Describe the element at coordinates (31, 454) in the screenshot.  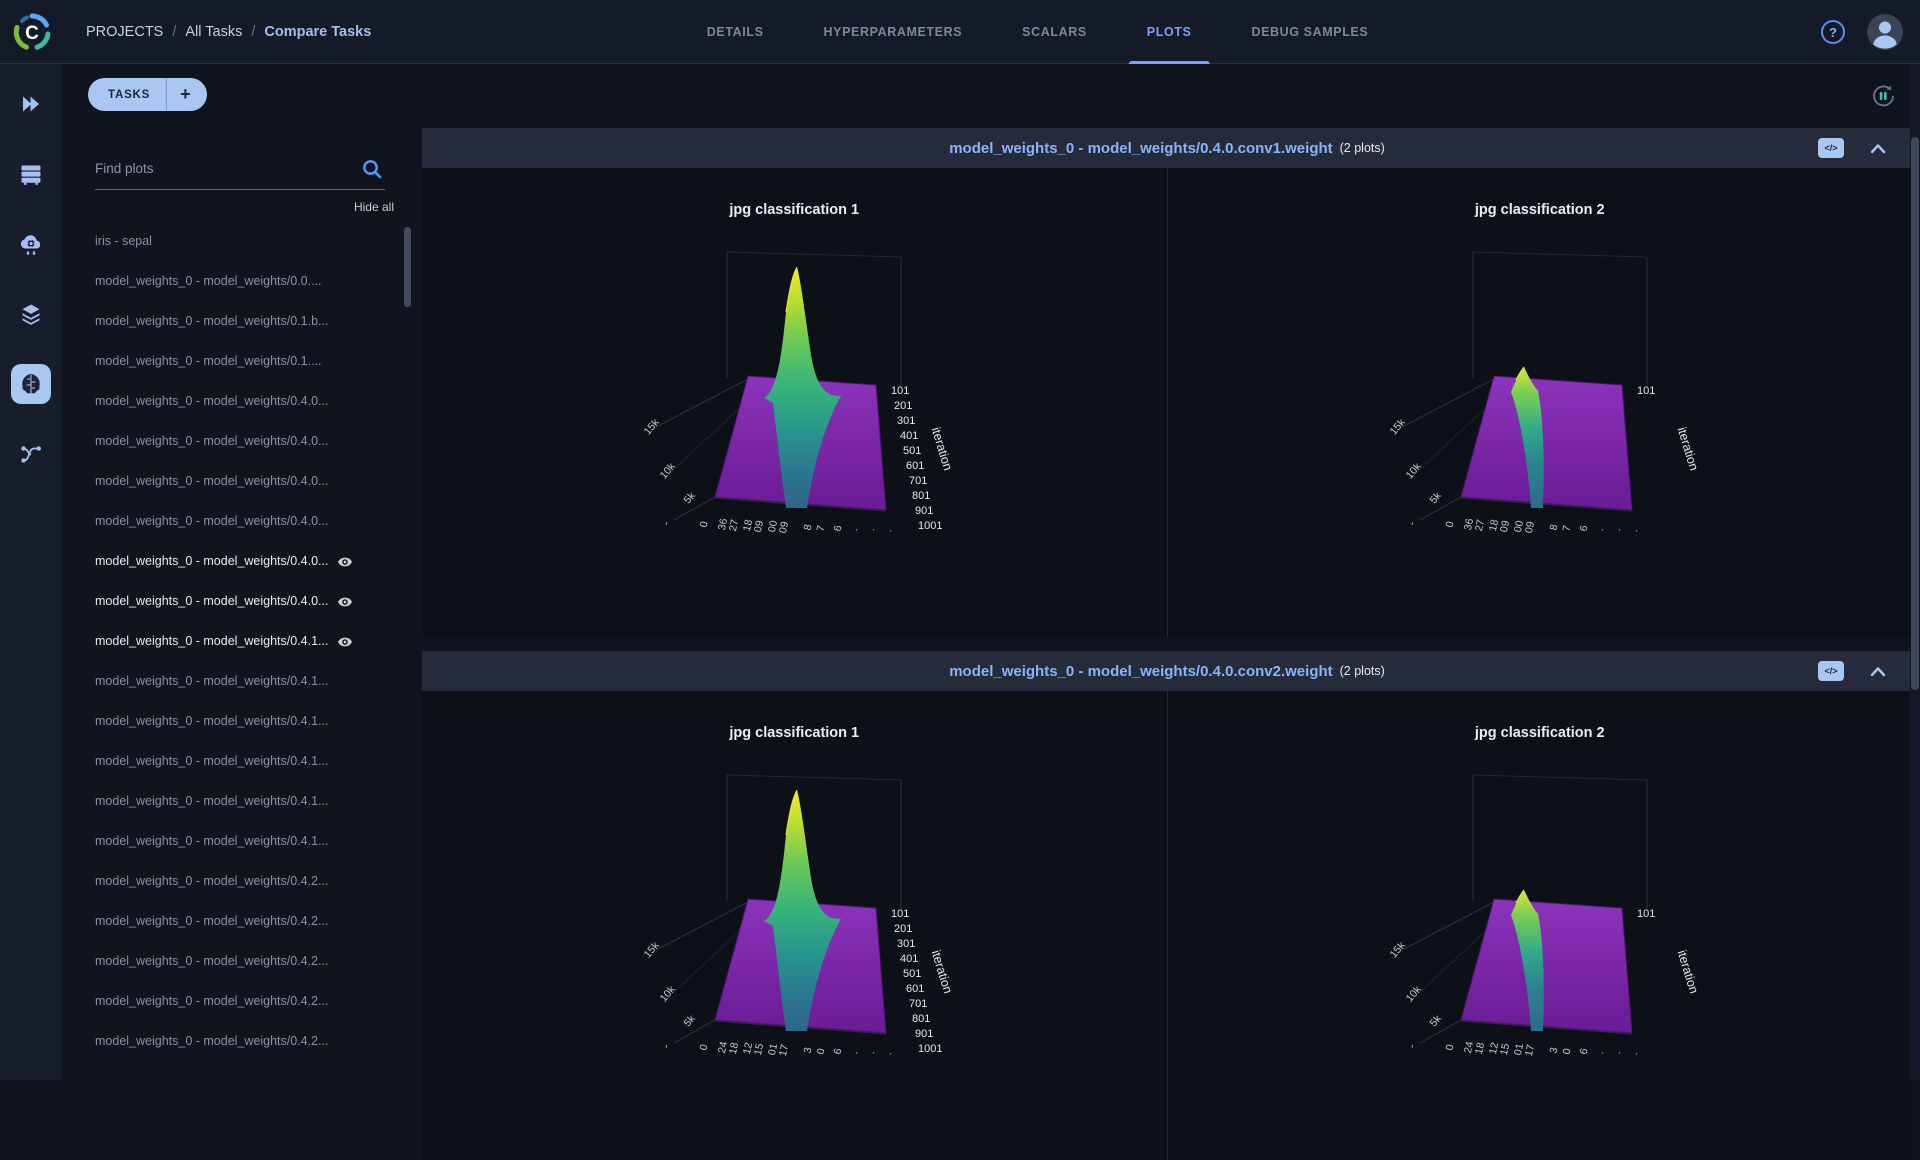
I see `sidebar-item-pipelines` at that location.